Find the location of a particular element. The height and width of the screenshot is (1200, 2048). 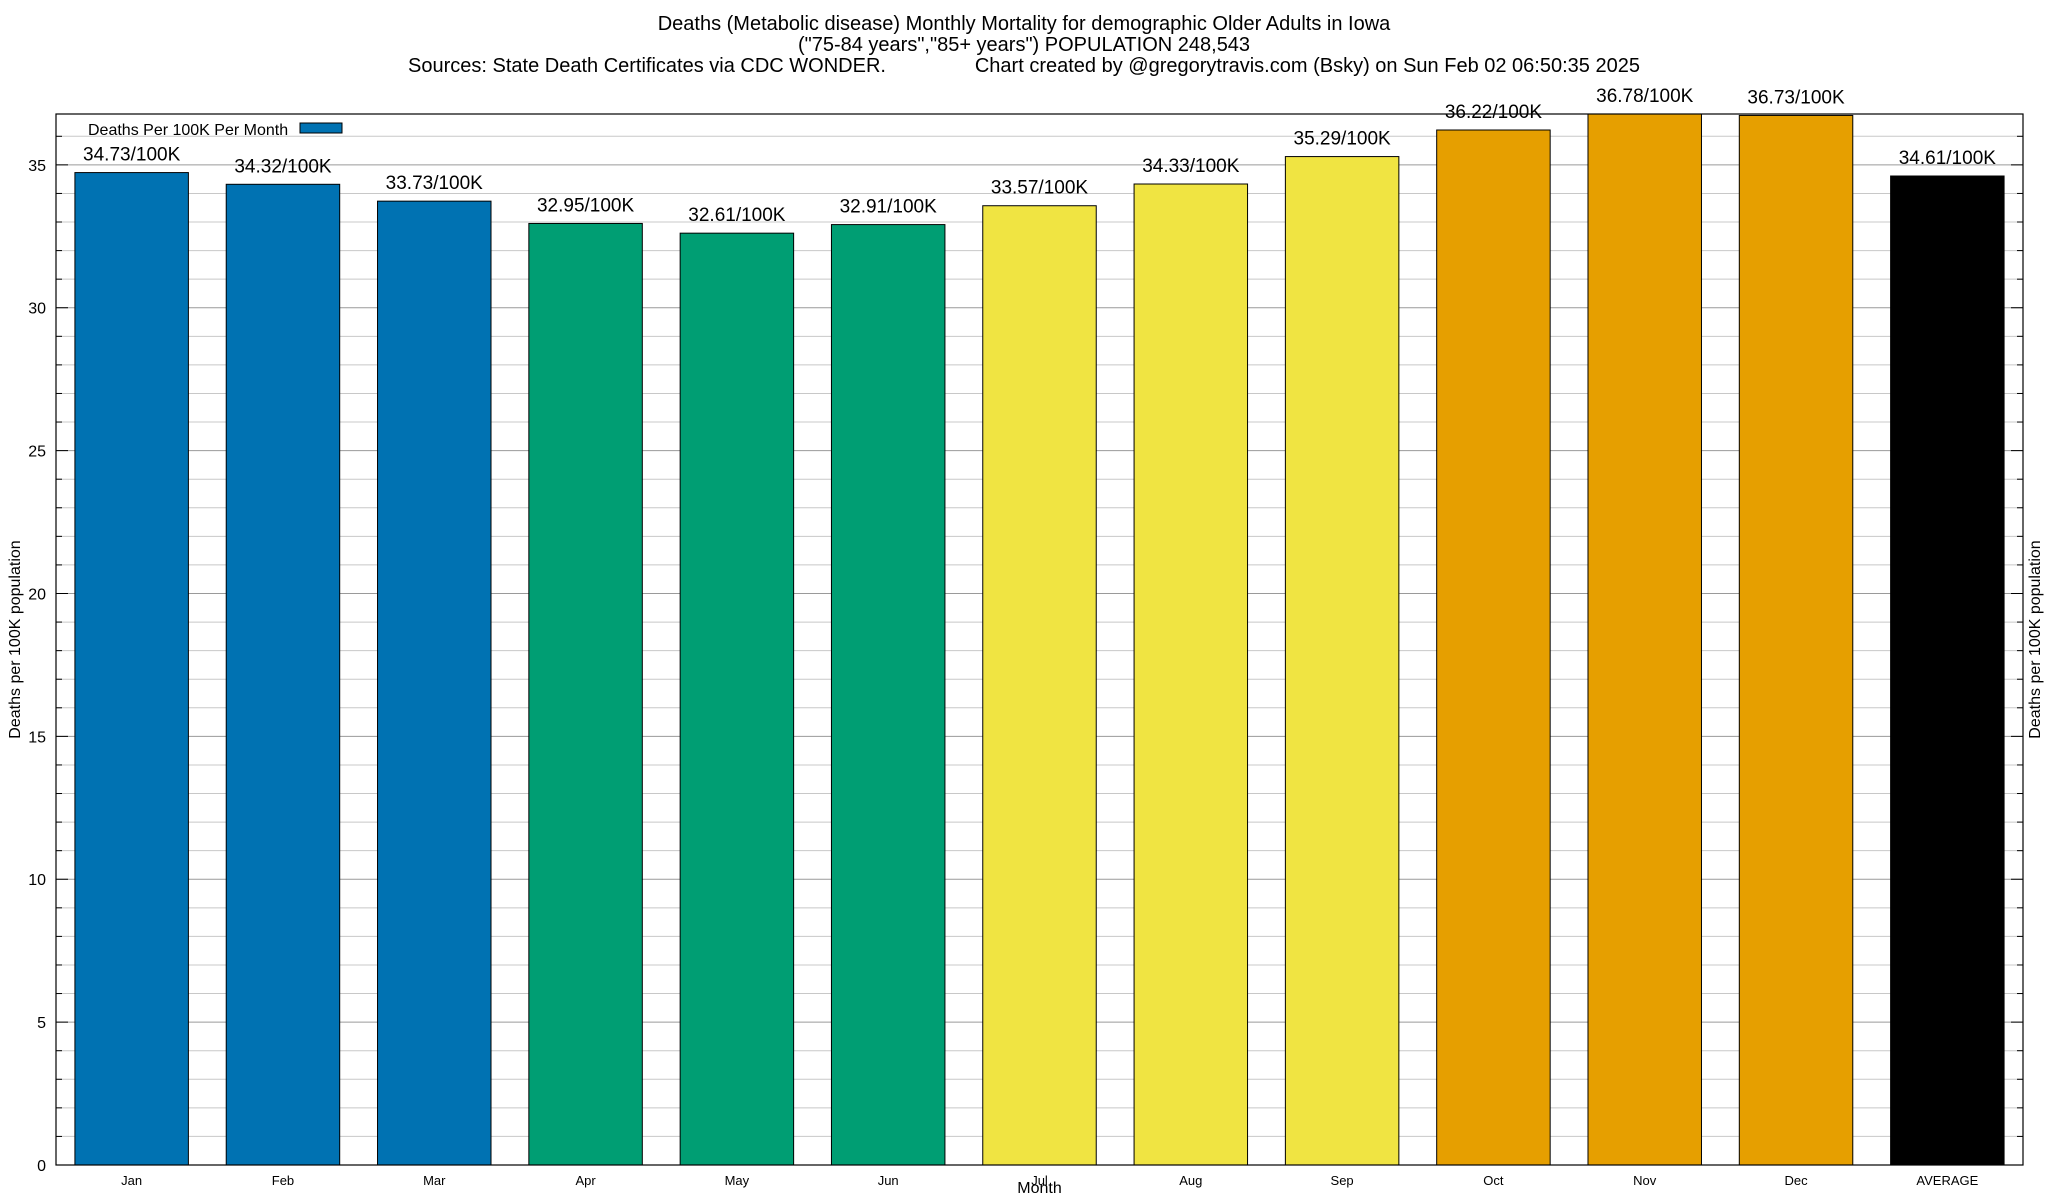

x-tick-label: Sep is located at coordinates (1342, 1180).